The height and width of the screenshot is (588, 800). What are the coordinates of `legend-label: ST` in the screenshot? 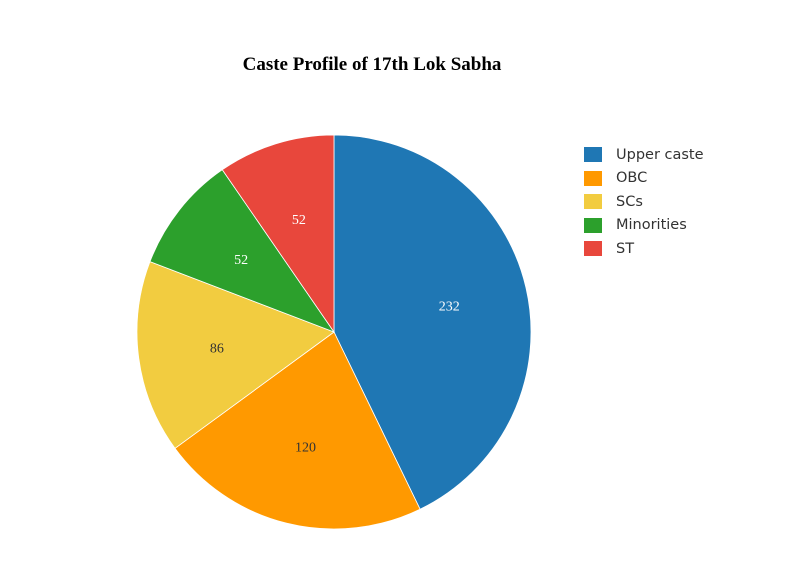 It's located at (625, 248).